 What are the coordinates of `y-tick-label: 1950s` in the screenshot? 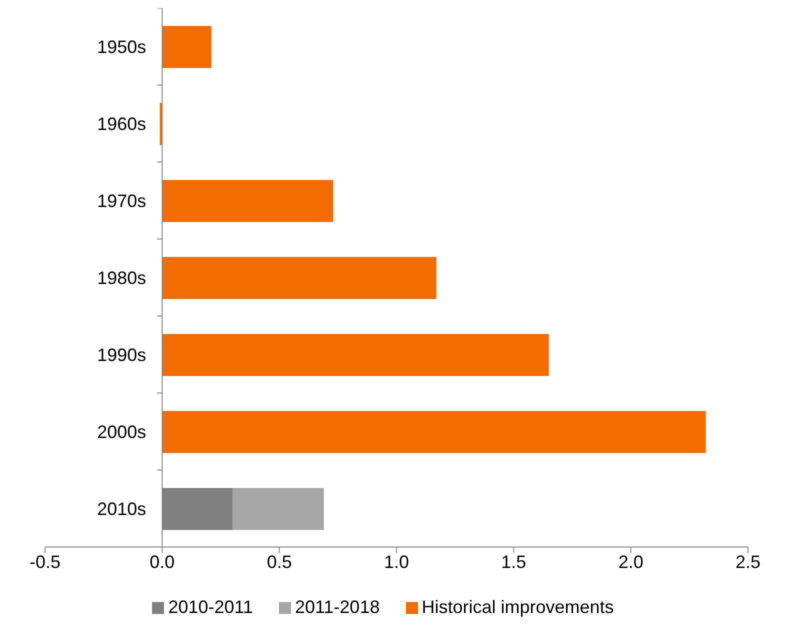 It's located at (121, 46).